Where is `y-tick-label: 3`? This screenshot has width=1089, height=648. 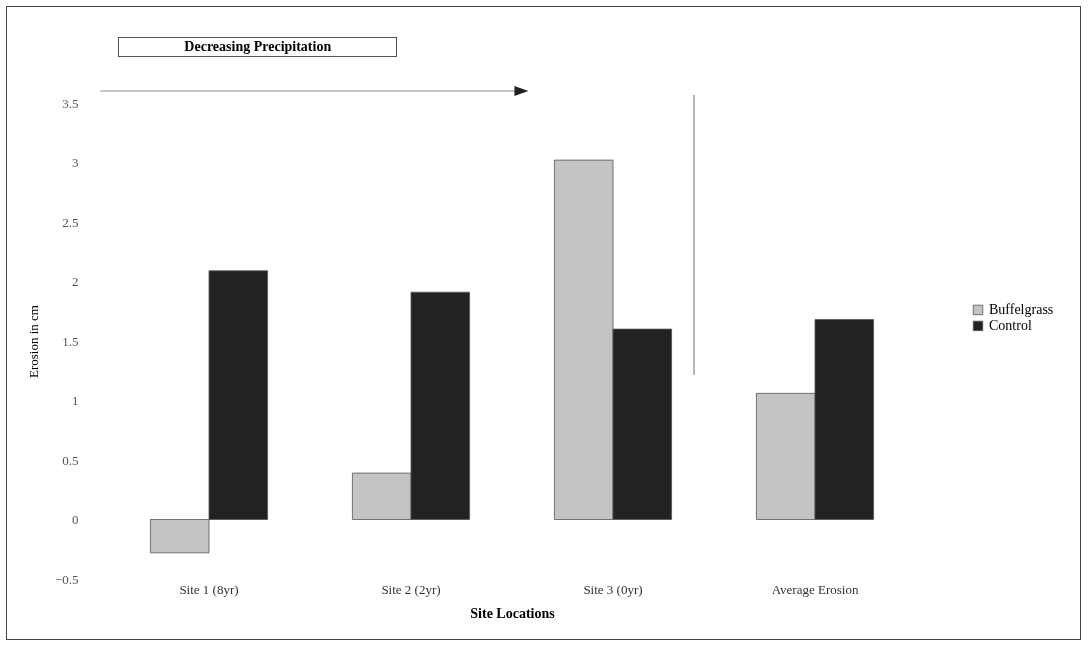
y-tick-label: 3 is located at coordinates (75, 162).